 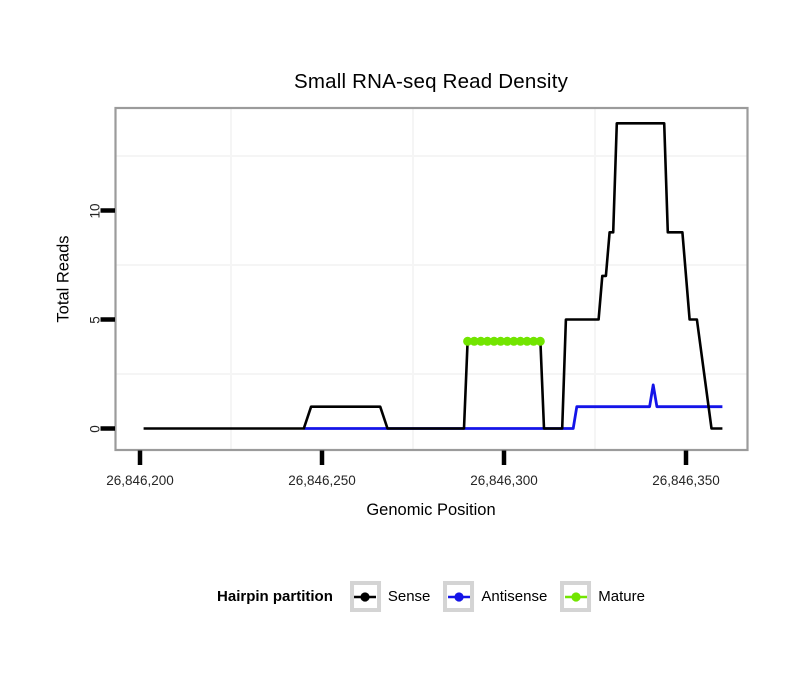 I want to click on x-axis-title: Genomic Position, so click(x=431, y=510).